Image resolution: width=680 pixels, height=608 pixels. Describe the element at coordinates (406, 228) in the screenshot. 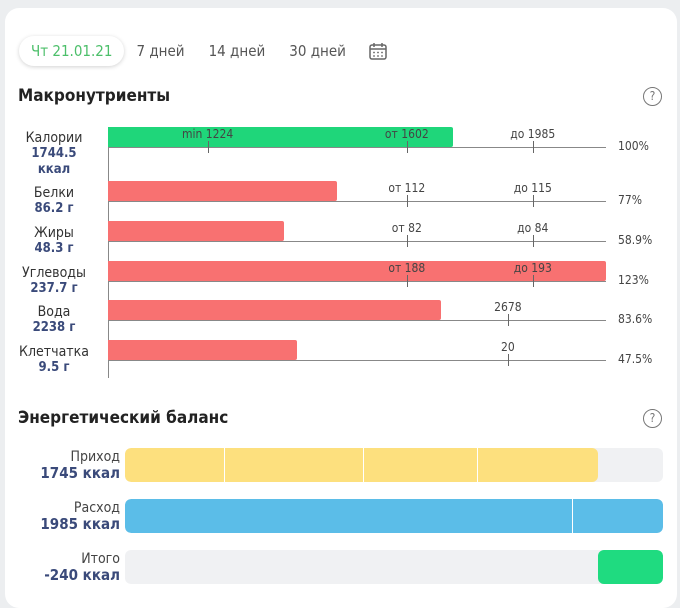

I see `target-label: от 82` at that location.